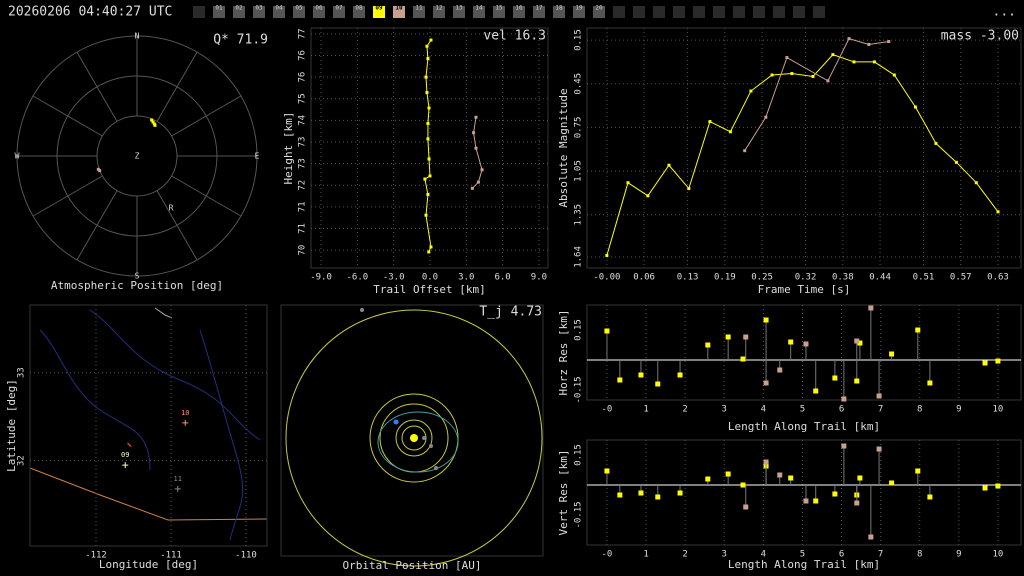 Image resolution: width=1024 pixels, height=576 pixels. What do you see at coordinates (411, 565) in the screenshot?
I see `axis-label: Orbital Position [AU]` at bounding box center [411, 565].